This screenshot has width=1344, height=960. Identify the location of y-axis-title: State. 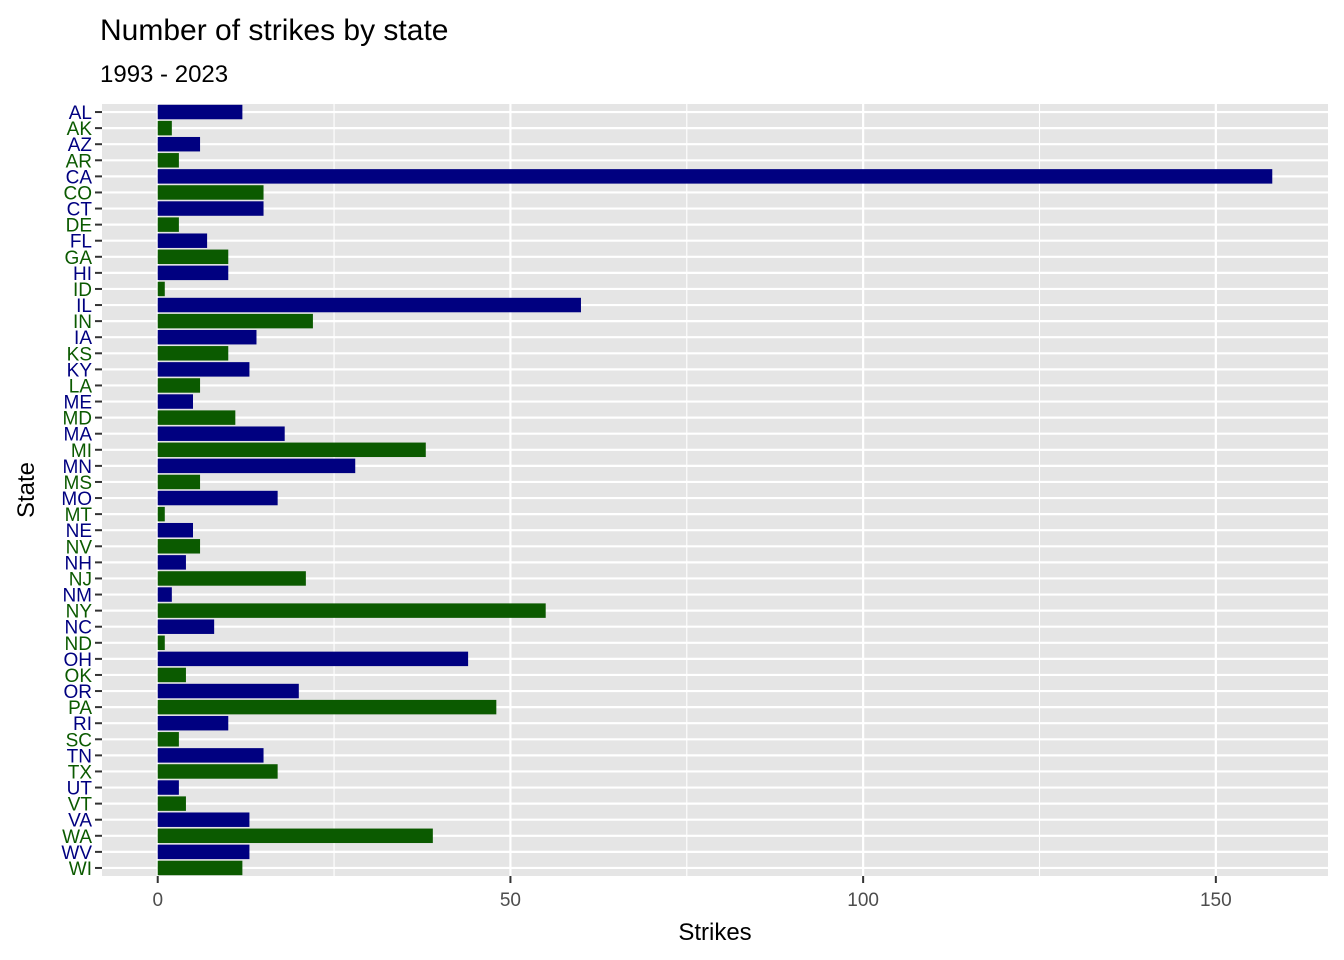
(26, 490).